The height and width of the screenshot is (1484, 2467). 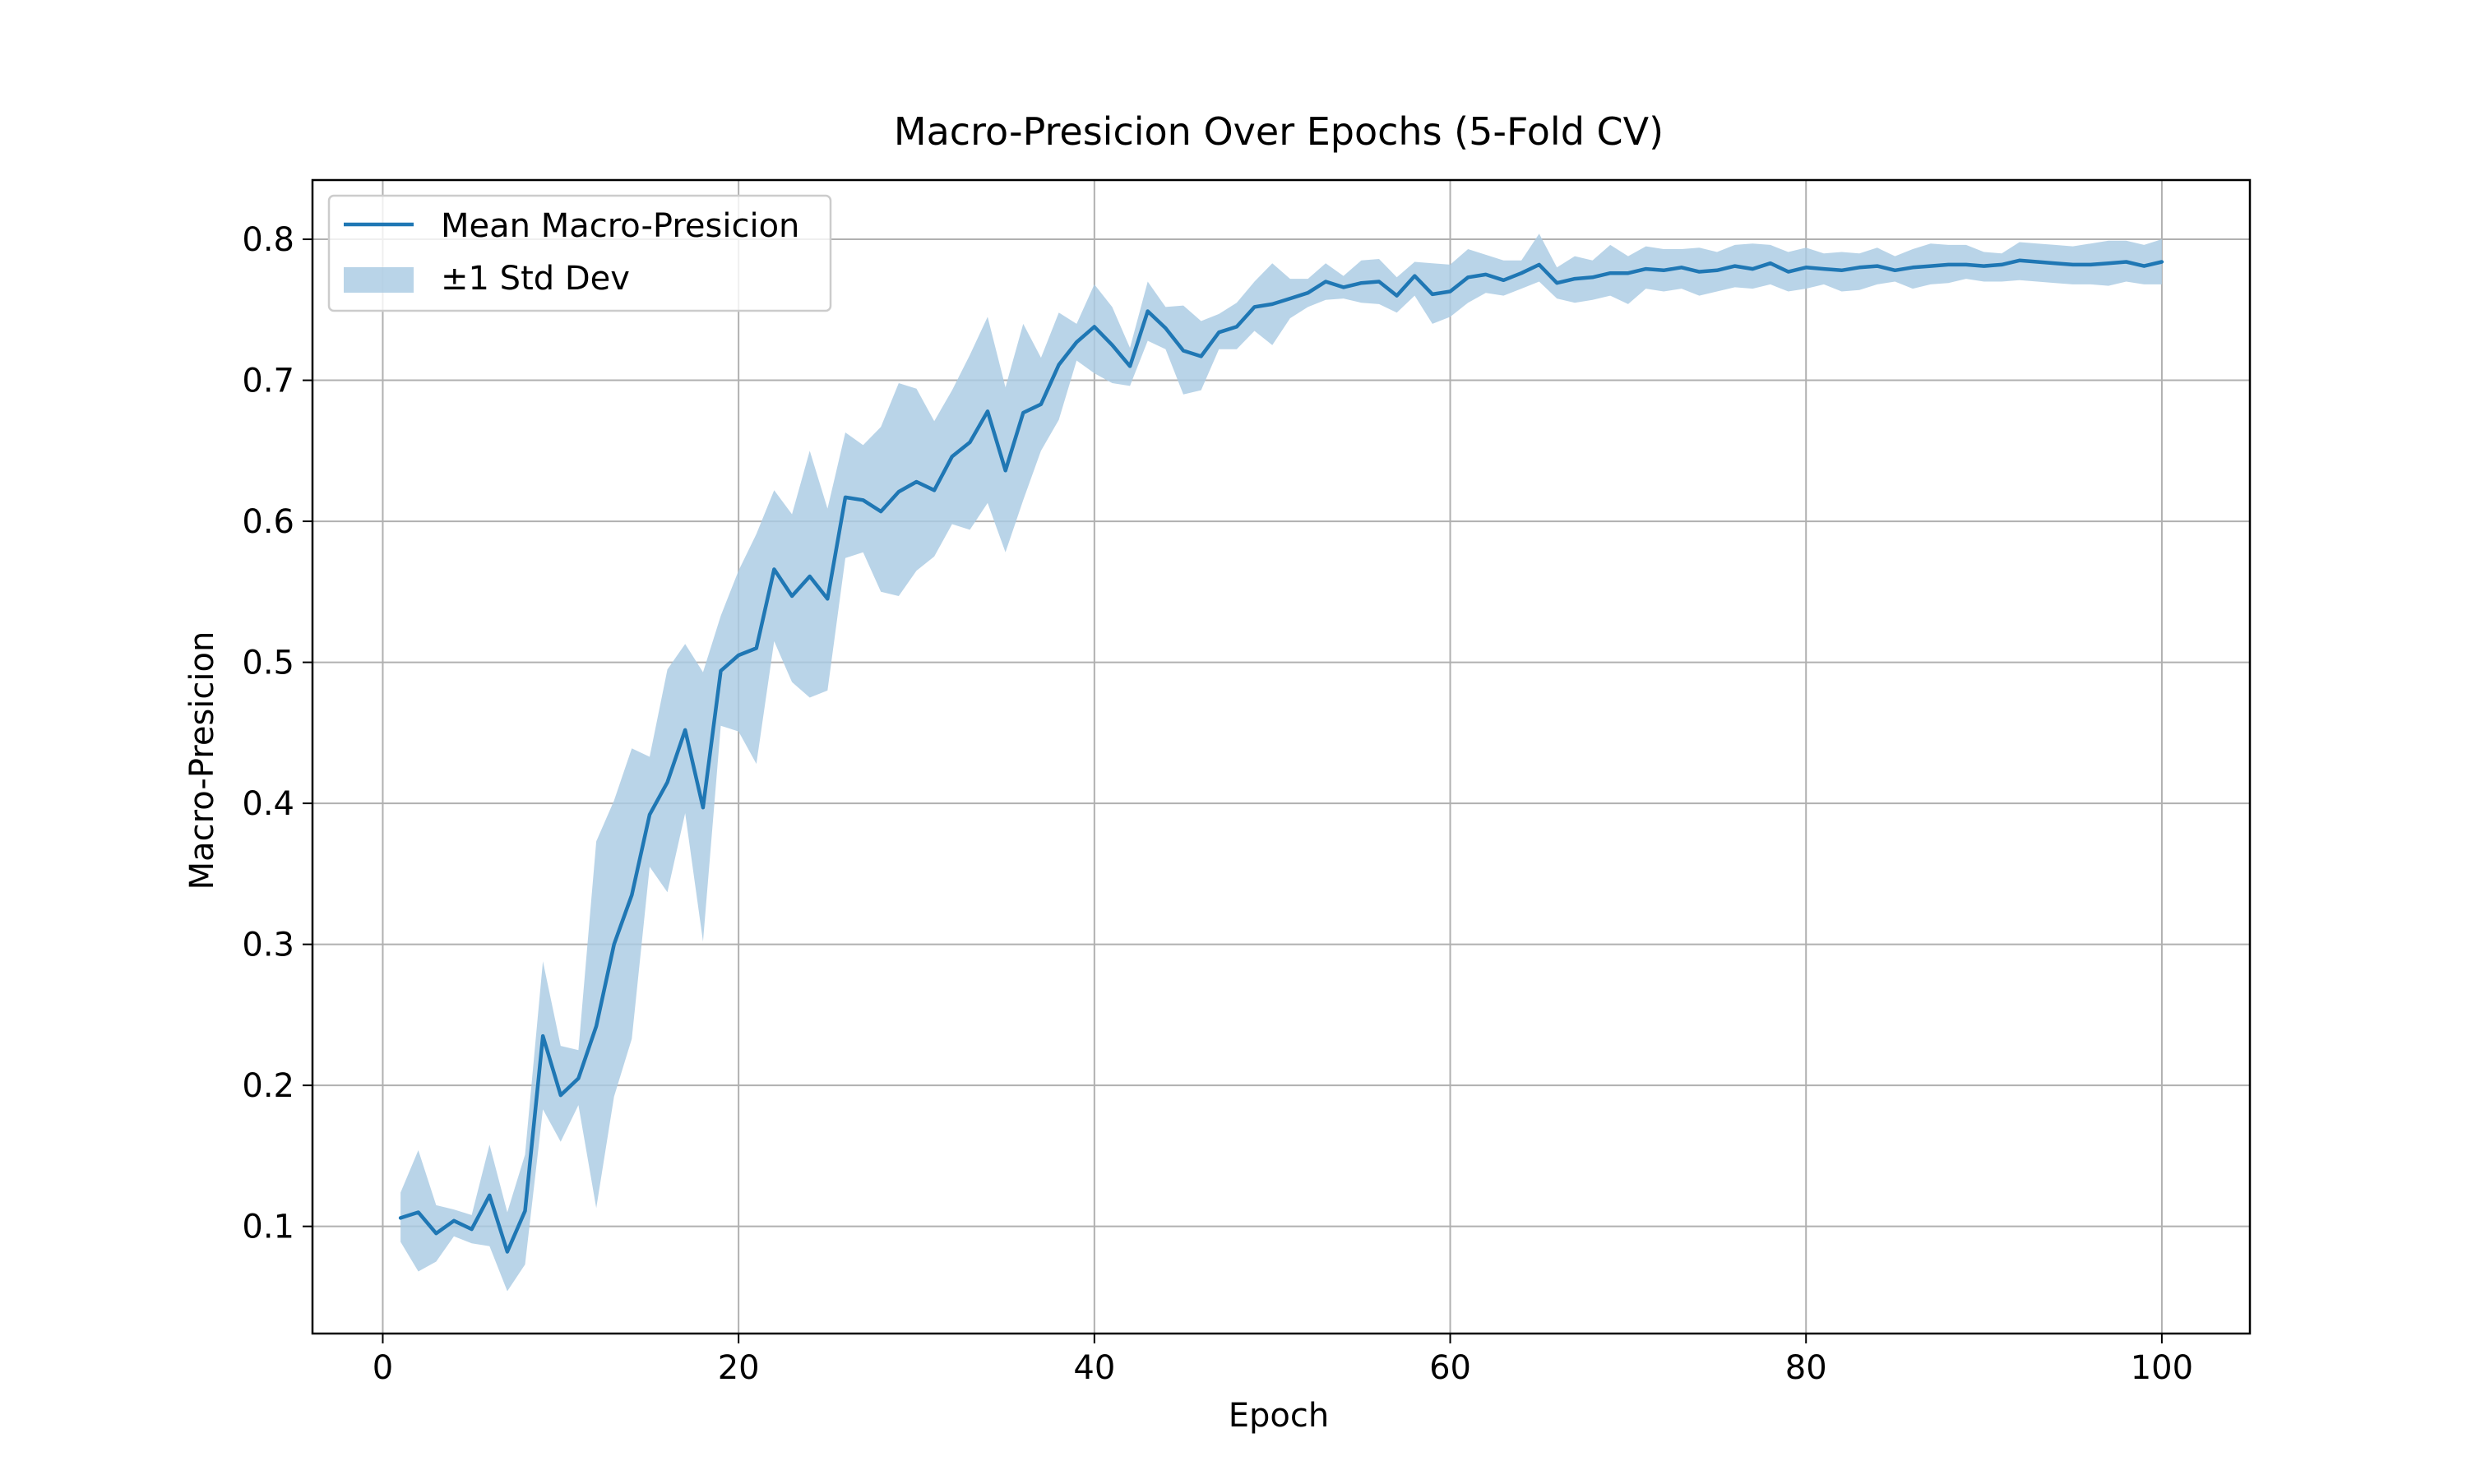 I want to click on y-tick-label: 0.5, so click(x=268, y=664).